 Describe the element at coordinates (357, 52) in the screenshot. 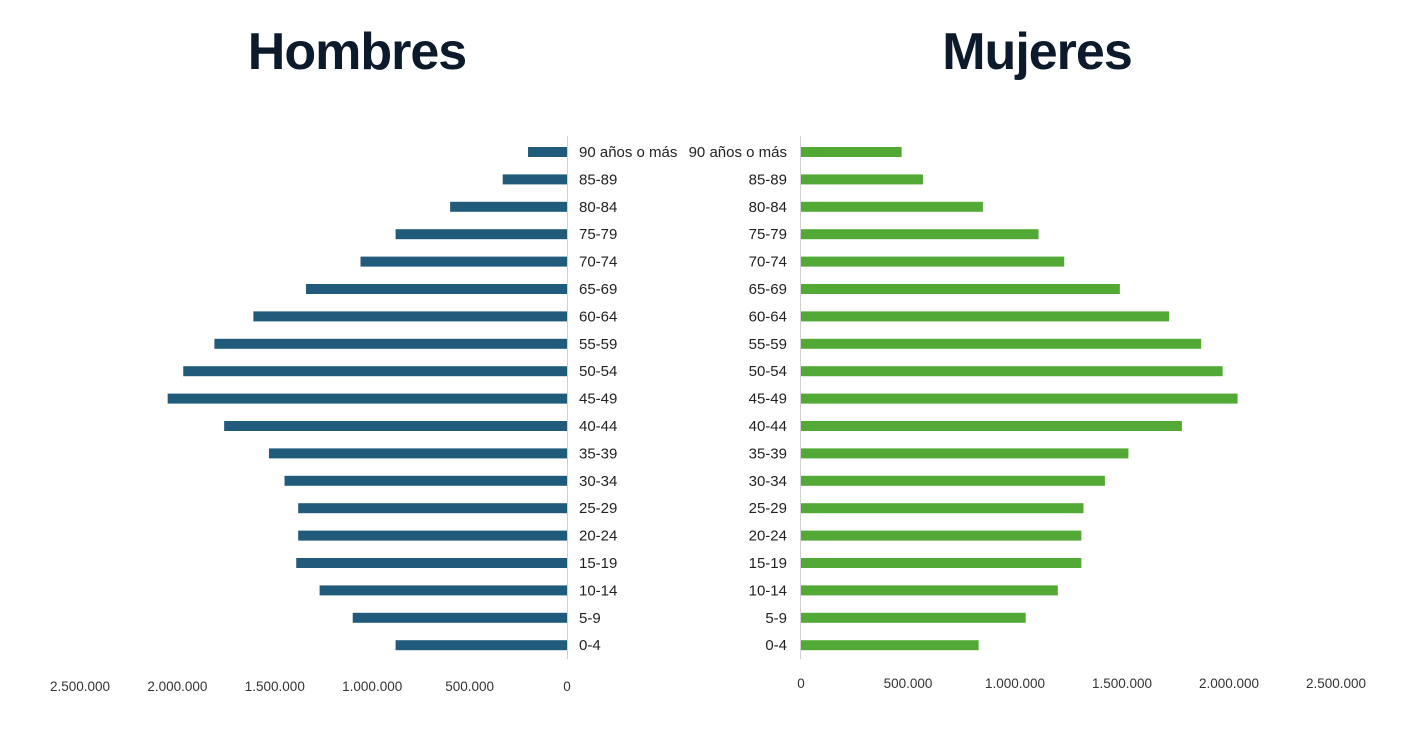

I see `hombres-chart-title: Hombres` at that location.